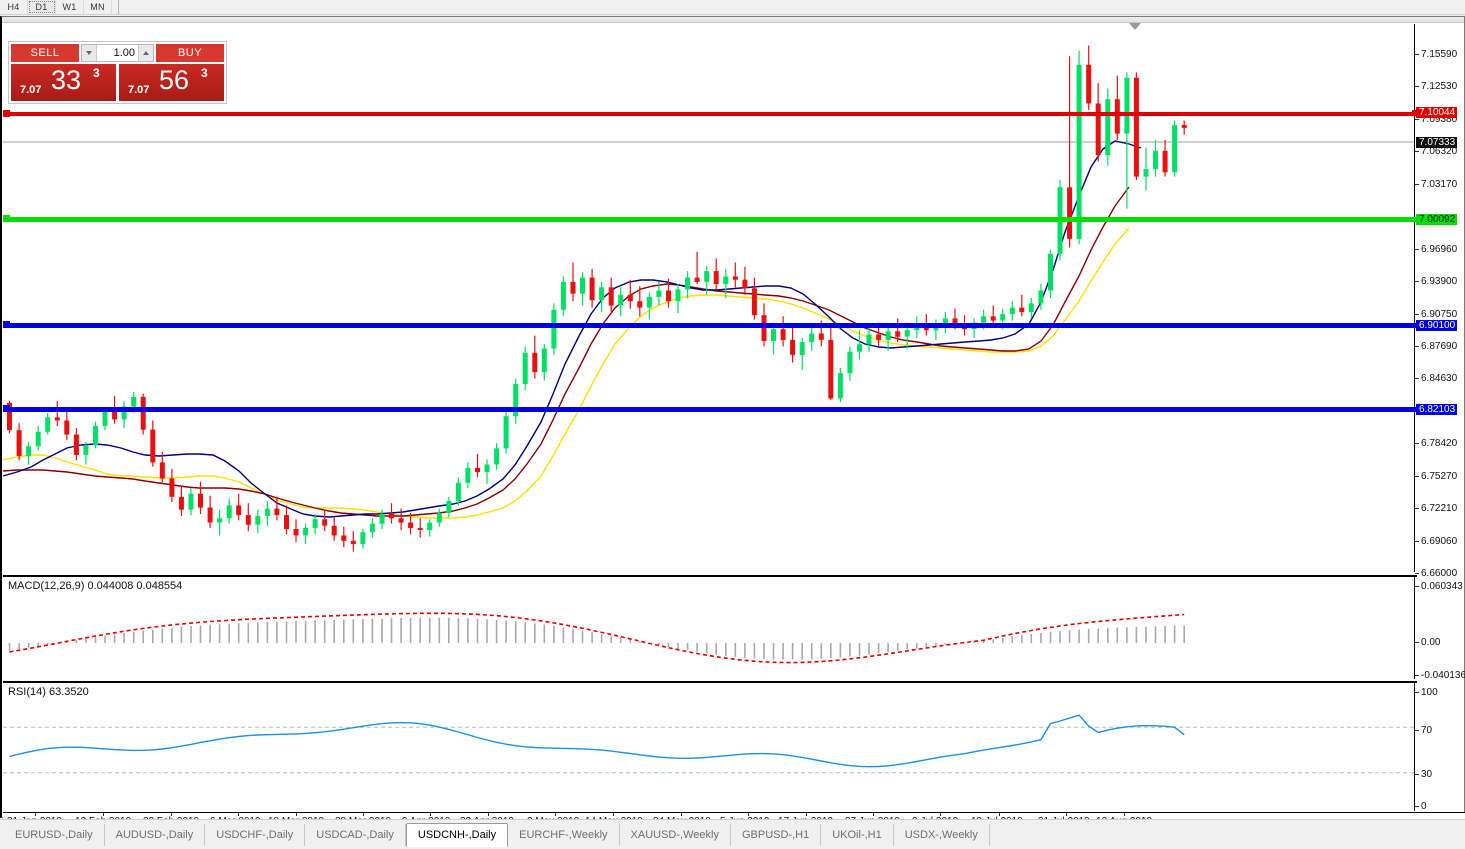 Image resolution: width=1465 pixels, height=849 pixels. What do you see at coordinates (1435, 112) in the screenshot?
I see `resistance-price-tag: 7.10044` at bounding box center [1435, 112].